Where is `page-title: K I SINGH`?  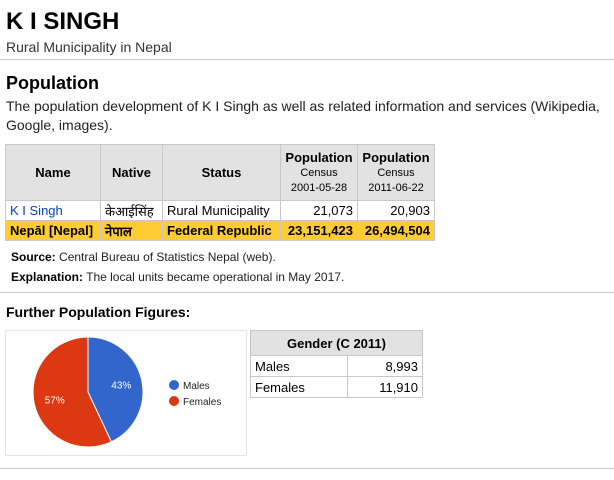
page-title: K I SINGH is located at coordinates (63, 21).